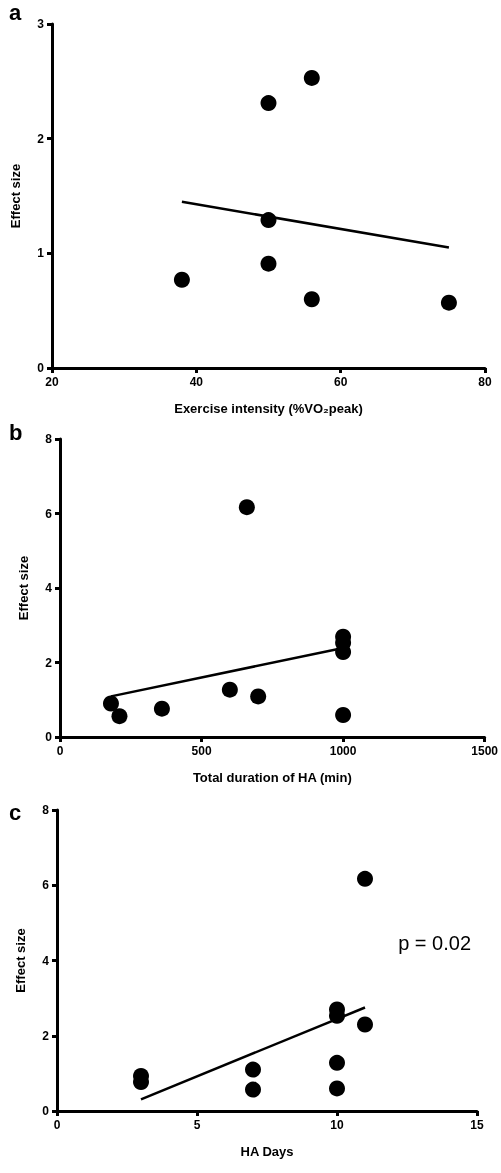 This screenshot has height=1173, width=501. Describe the element at coordinates (15, 12) in the screenshot. I see `chart-title: a` at that location.